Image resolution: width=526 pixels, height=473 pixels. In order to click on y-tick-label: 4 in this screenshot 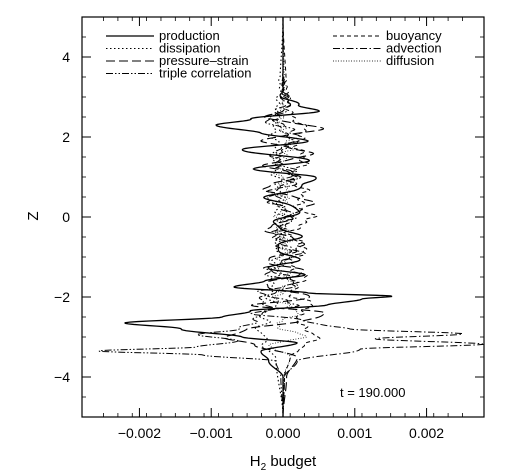, I will do `click(66, 57)`.